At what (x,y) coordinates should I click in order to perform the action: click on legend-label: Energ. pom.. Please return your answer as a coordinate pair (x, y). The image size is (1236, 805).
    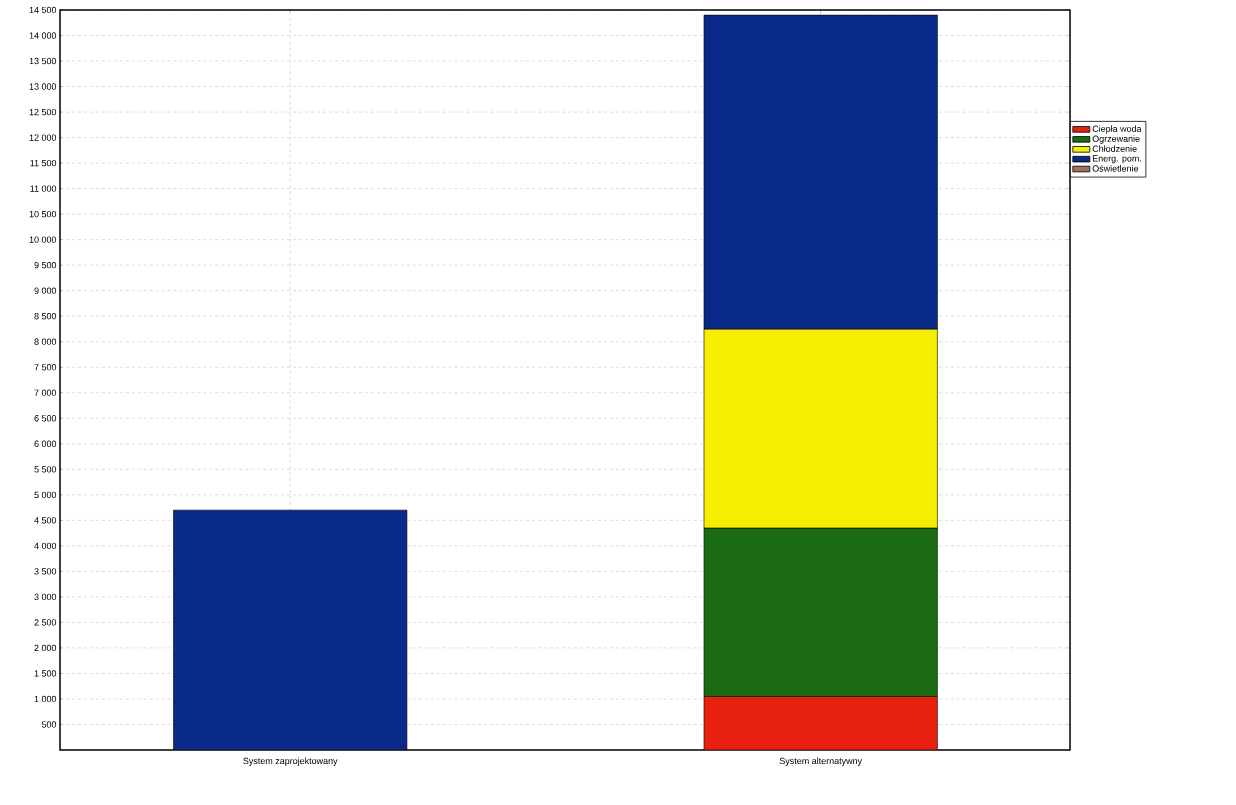
    Looking at the image, I should click on (1117, 159).